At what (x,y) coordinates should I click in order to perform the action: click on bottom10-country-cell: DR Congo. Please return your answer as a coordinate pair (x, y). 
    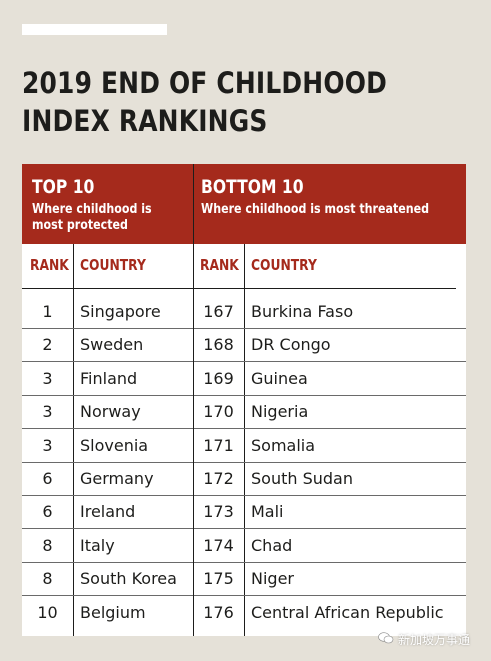
    Looking at the image, I should click on (291, 345).